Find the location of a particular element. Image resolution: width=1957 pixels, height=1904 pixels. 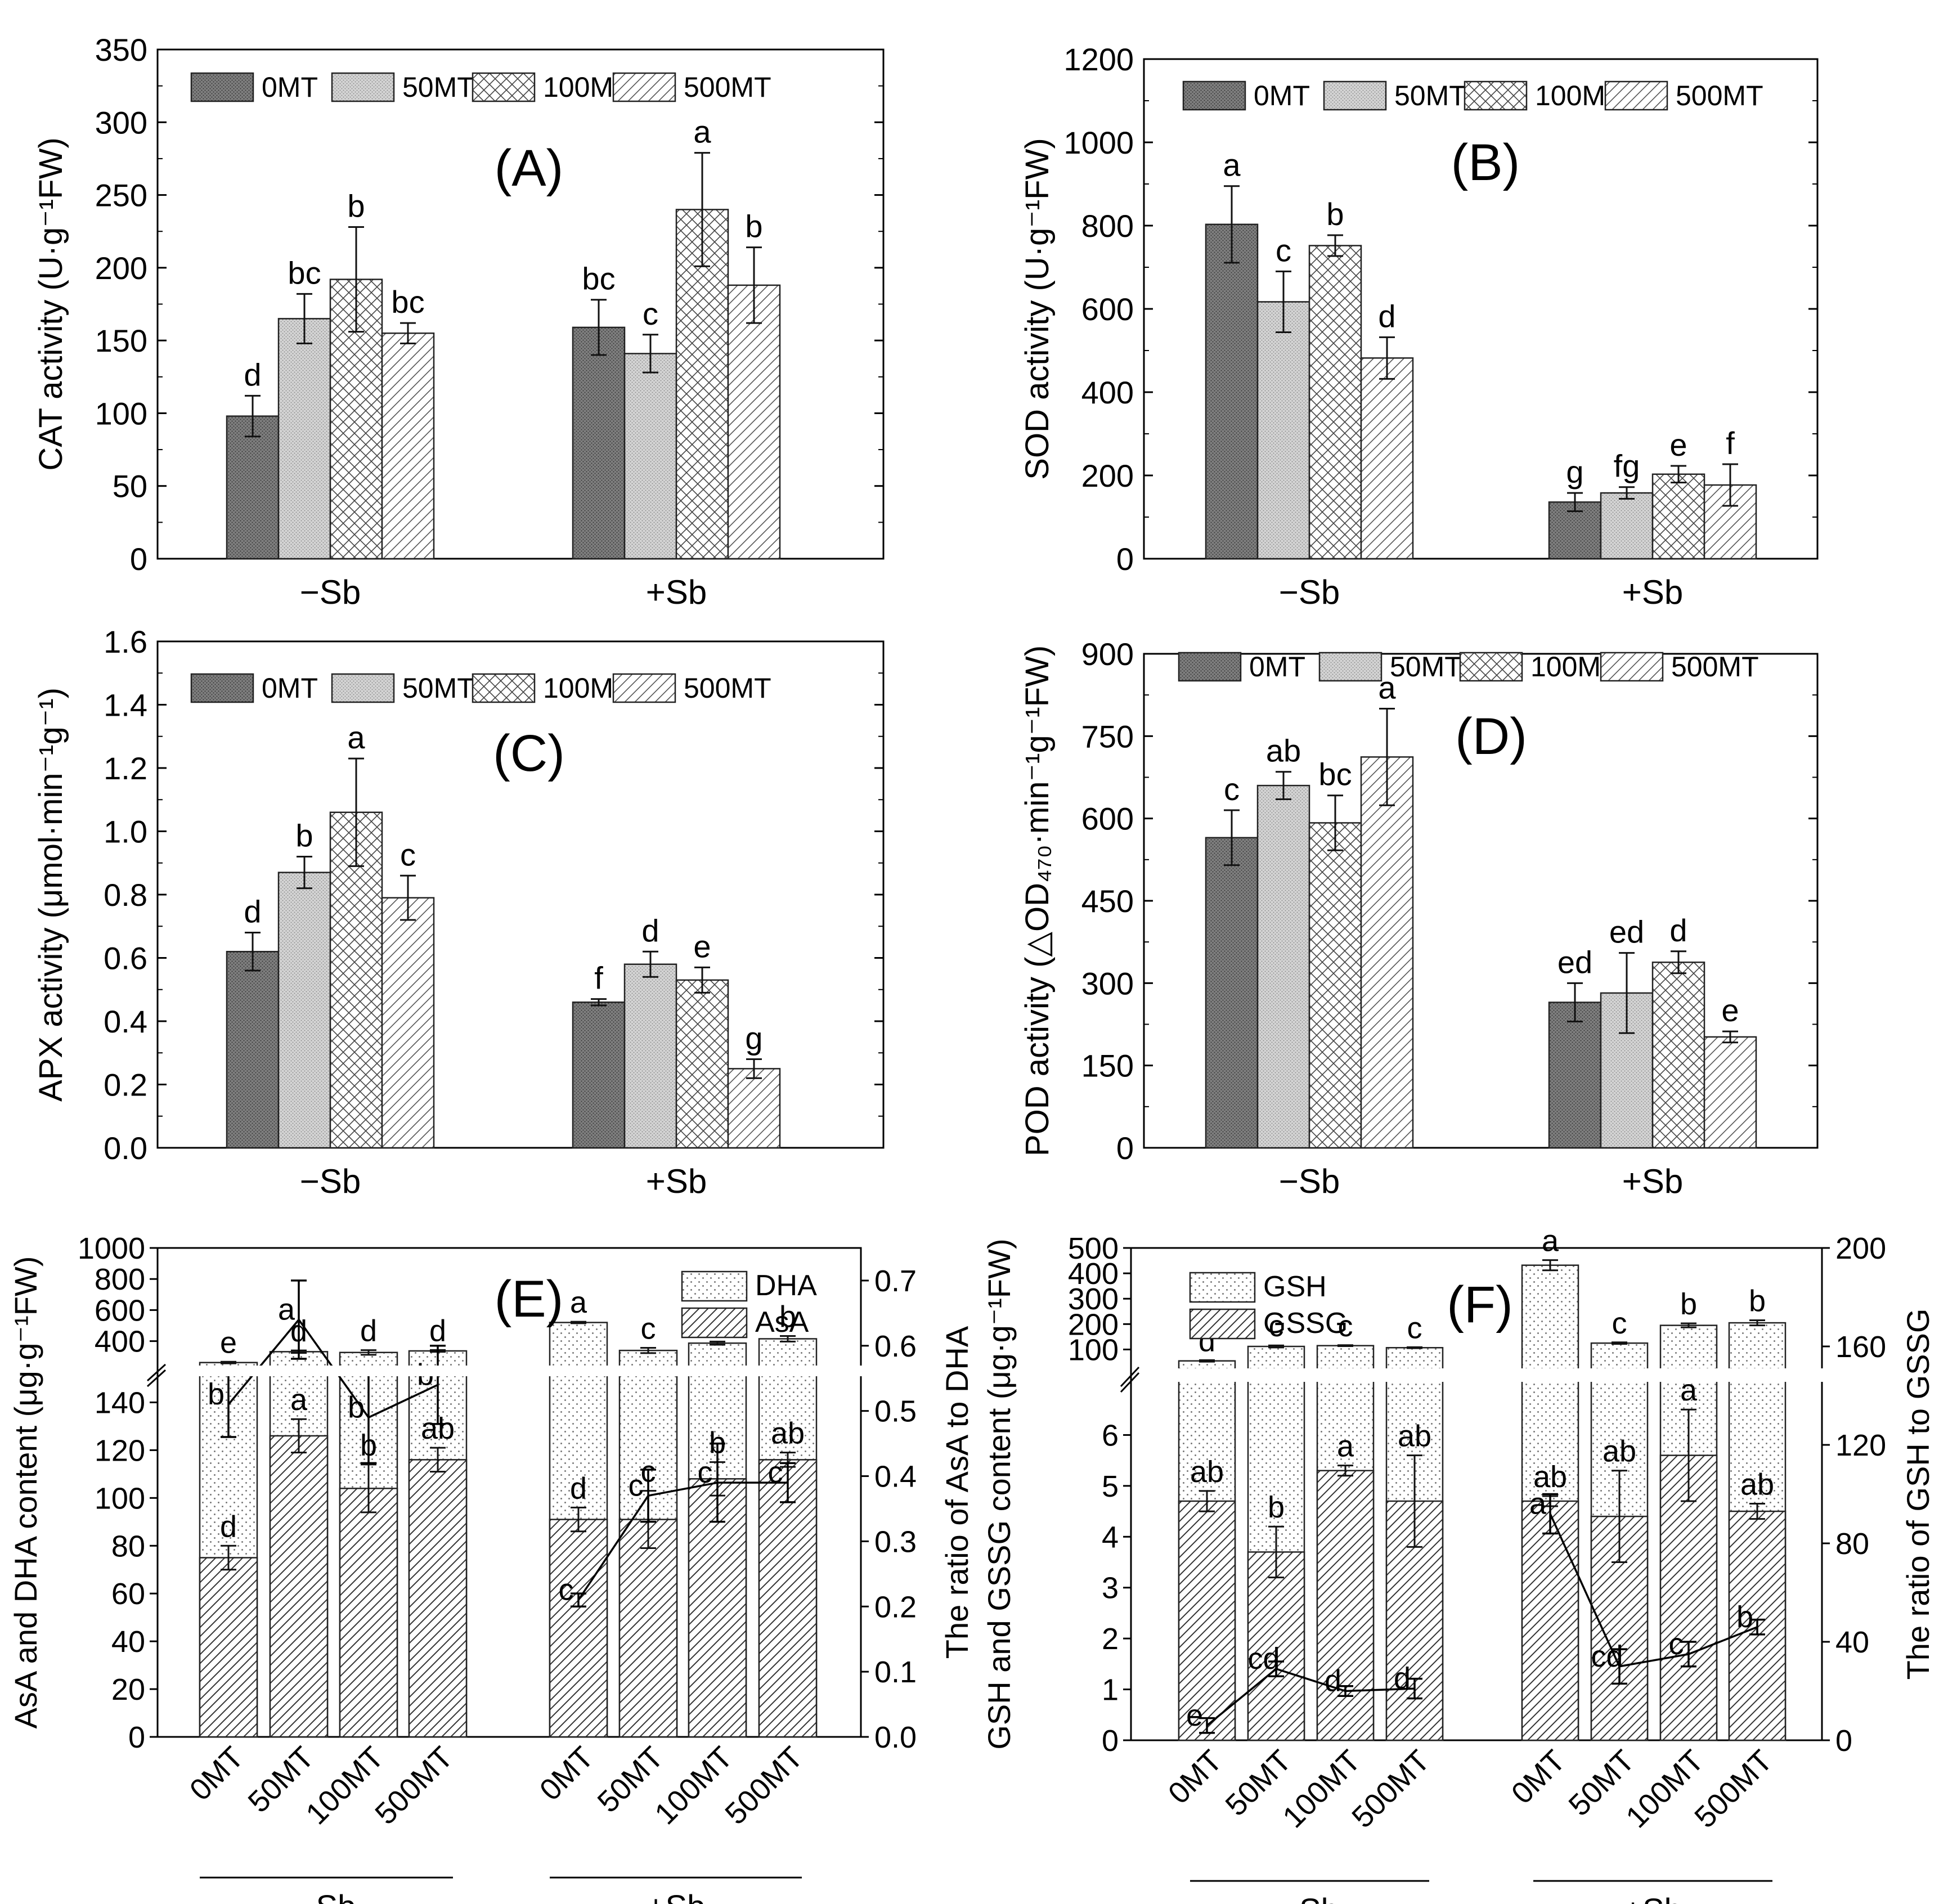

x-tick-label: 0MT is located at coordinates (1538, 1777).